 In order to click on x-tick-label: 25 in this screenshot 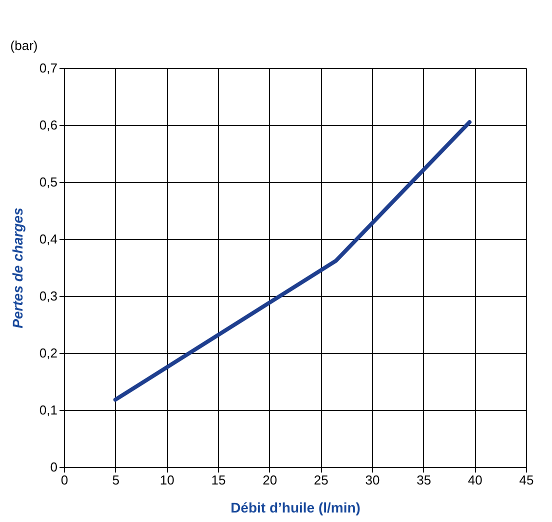, I will do `click(321, 480)`.